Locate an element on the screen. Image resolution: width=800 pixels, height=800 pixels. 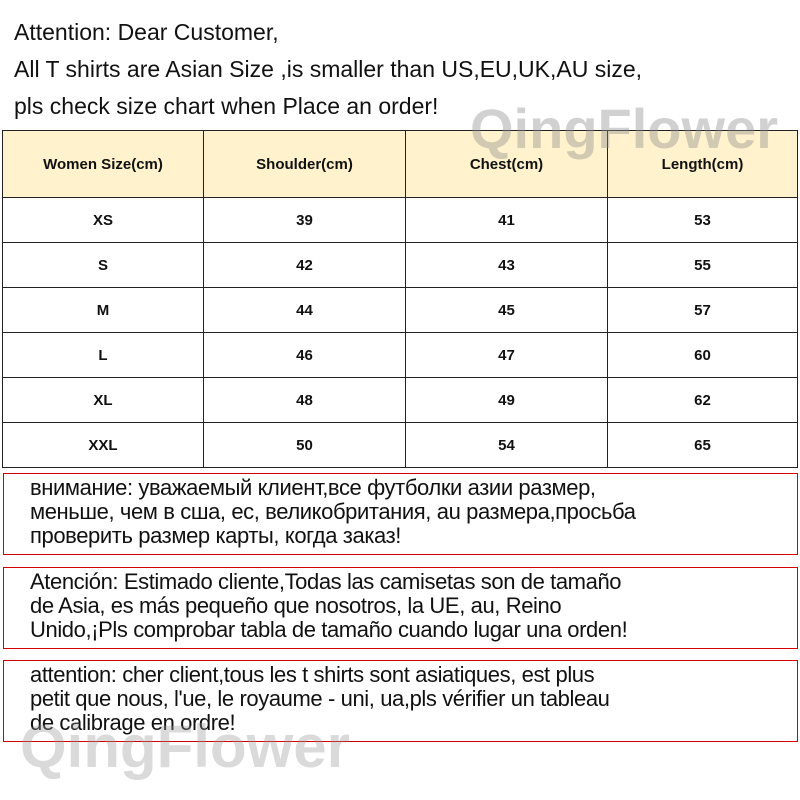
header-cell: Shoulder(cm) is located at coordinates (304, 164).